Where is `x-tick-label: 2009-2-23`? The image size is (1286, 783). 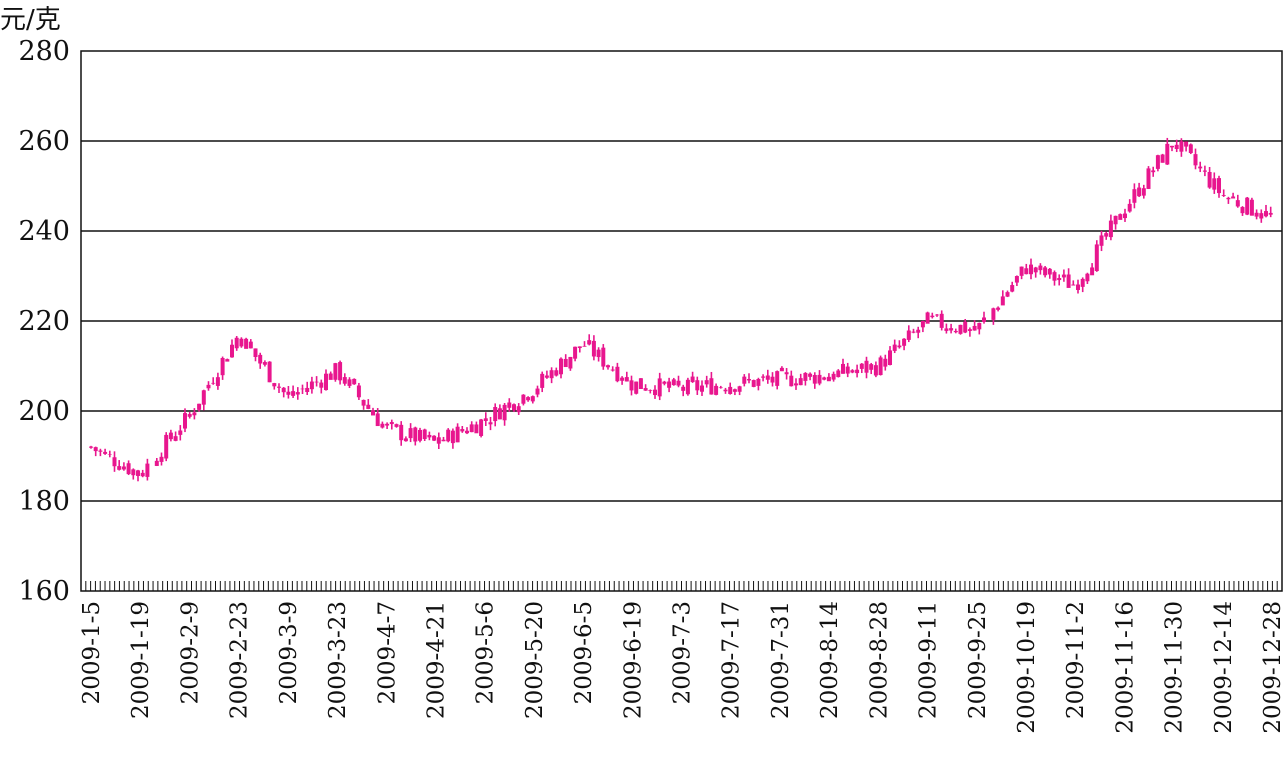
x-tick-label: 2009-2-23 is located at coordinates (240, 660).